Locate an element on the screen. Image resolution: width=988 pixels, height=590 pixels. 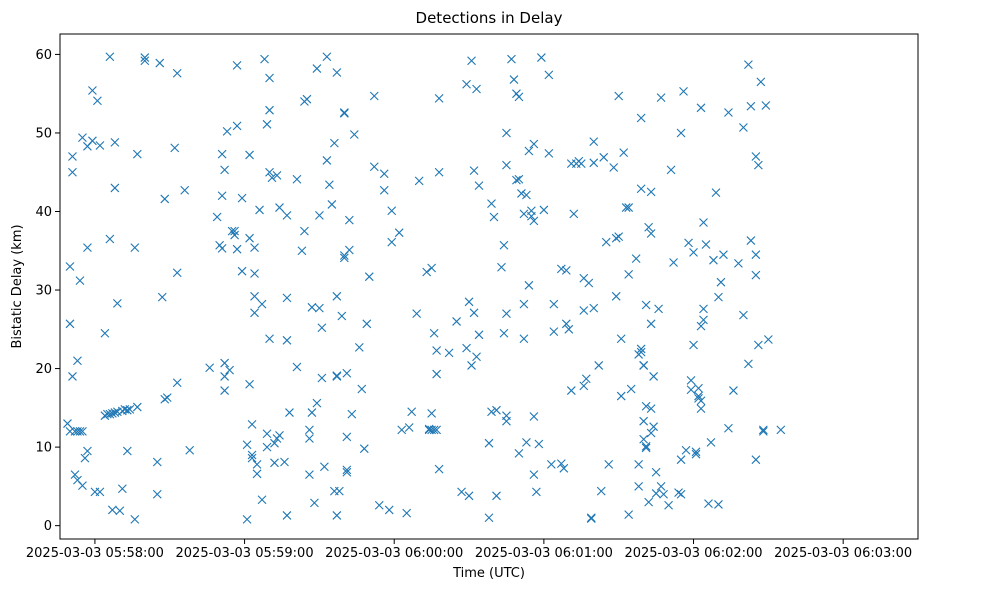
x-tick-label: 2025-03-03 06:00:00 is located at coordinates (394, 553).